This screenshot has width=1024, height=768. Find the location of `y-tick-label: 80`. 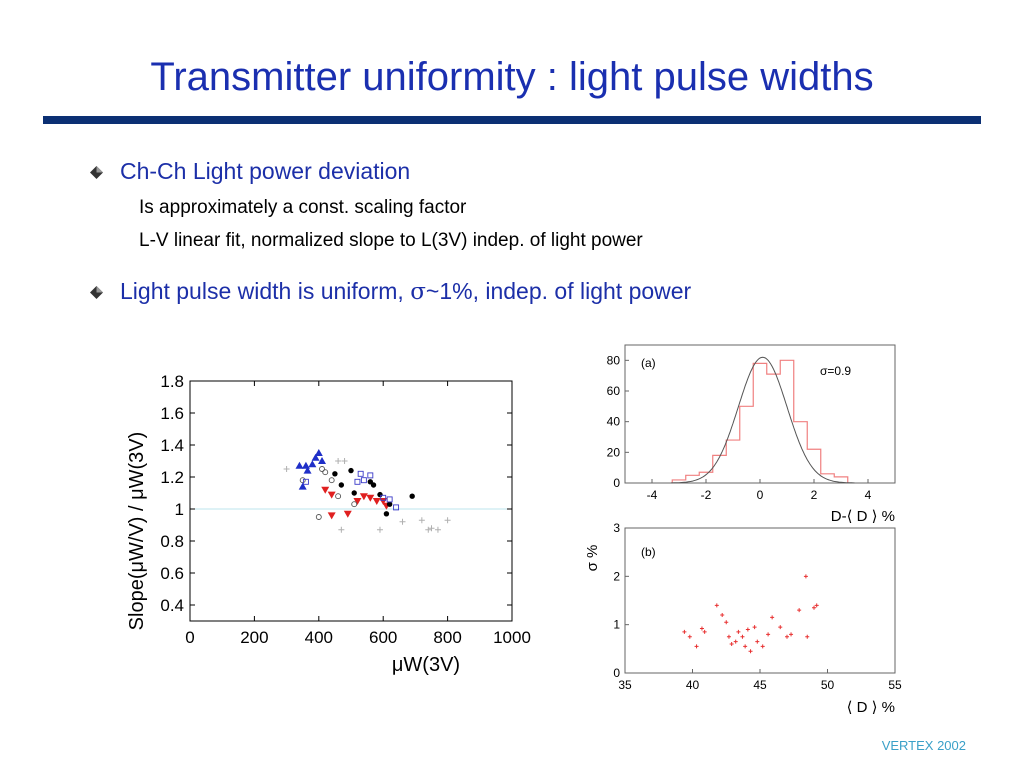

y-tick-label: 80 is located at coordinates (614, 360).